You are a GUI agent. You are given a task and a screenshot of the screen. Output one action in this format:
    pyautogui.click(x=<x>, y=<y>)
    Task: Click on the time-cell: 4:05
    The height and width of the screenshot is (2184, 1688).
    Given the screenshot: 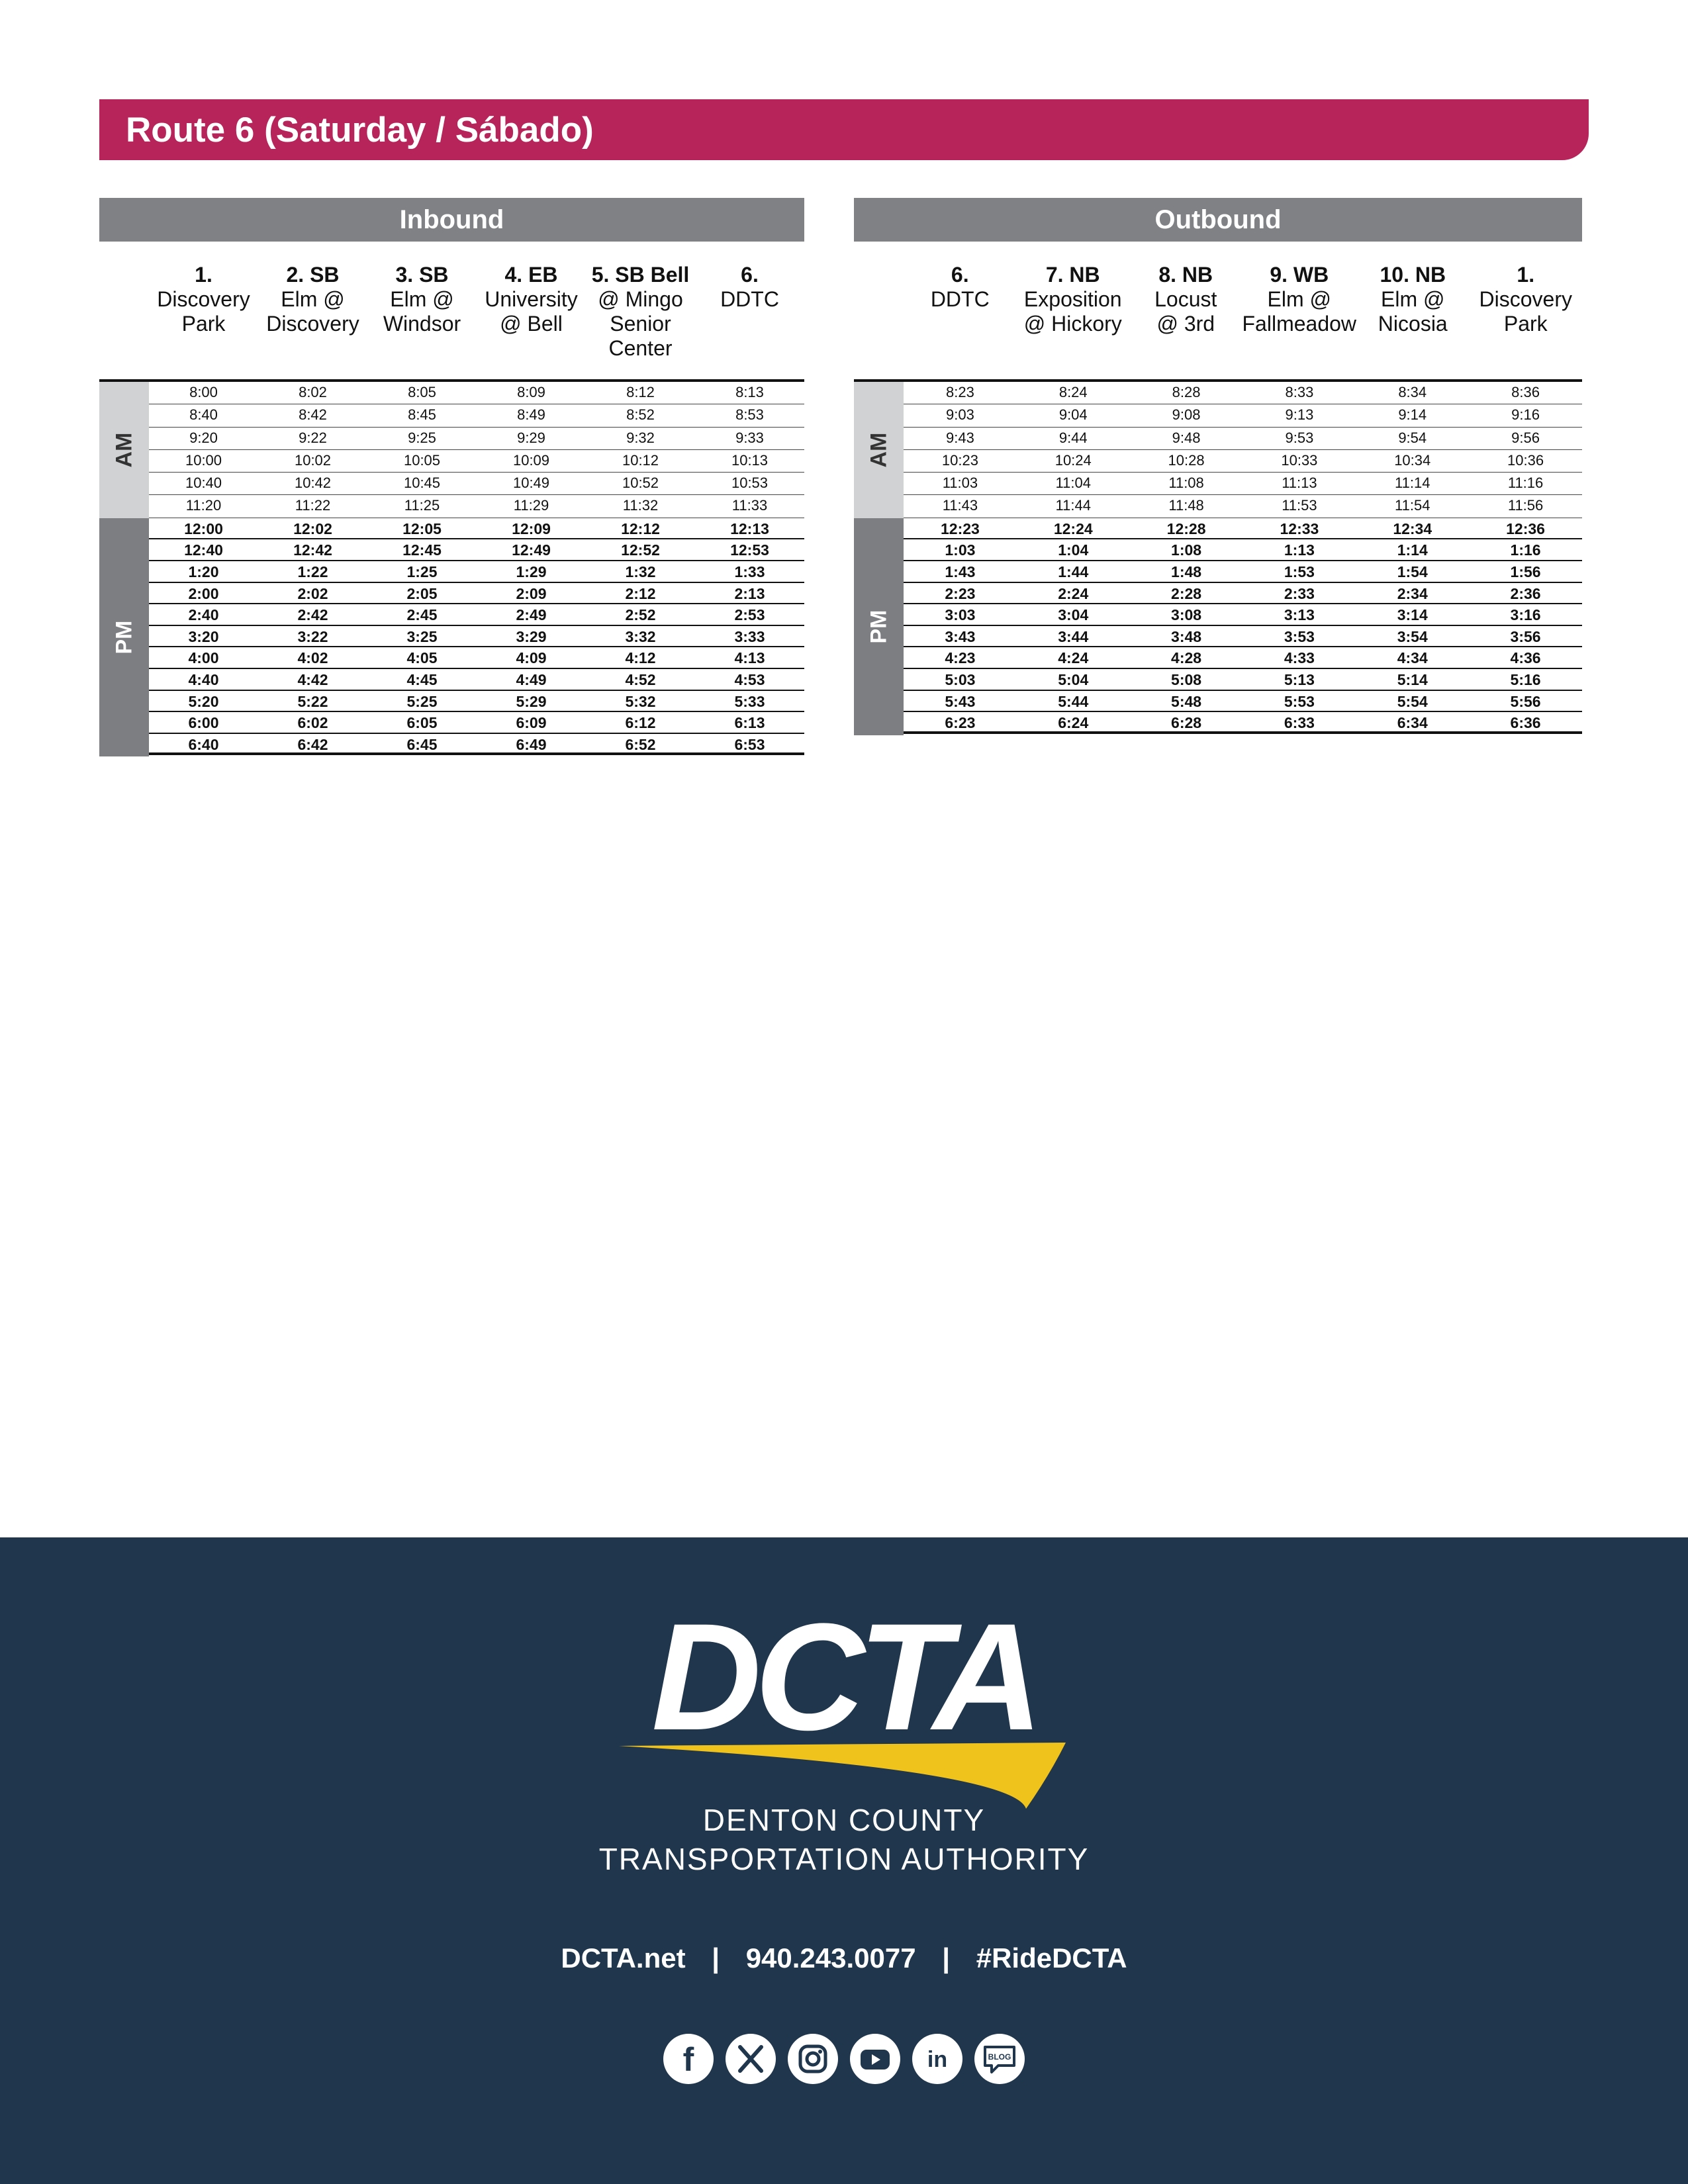 What is the action you would take?
    pyautogui.click(x=422, y=658)
    